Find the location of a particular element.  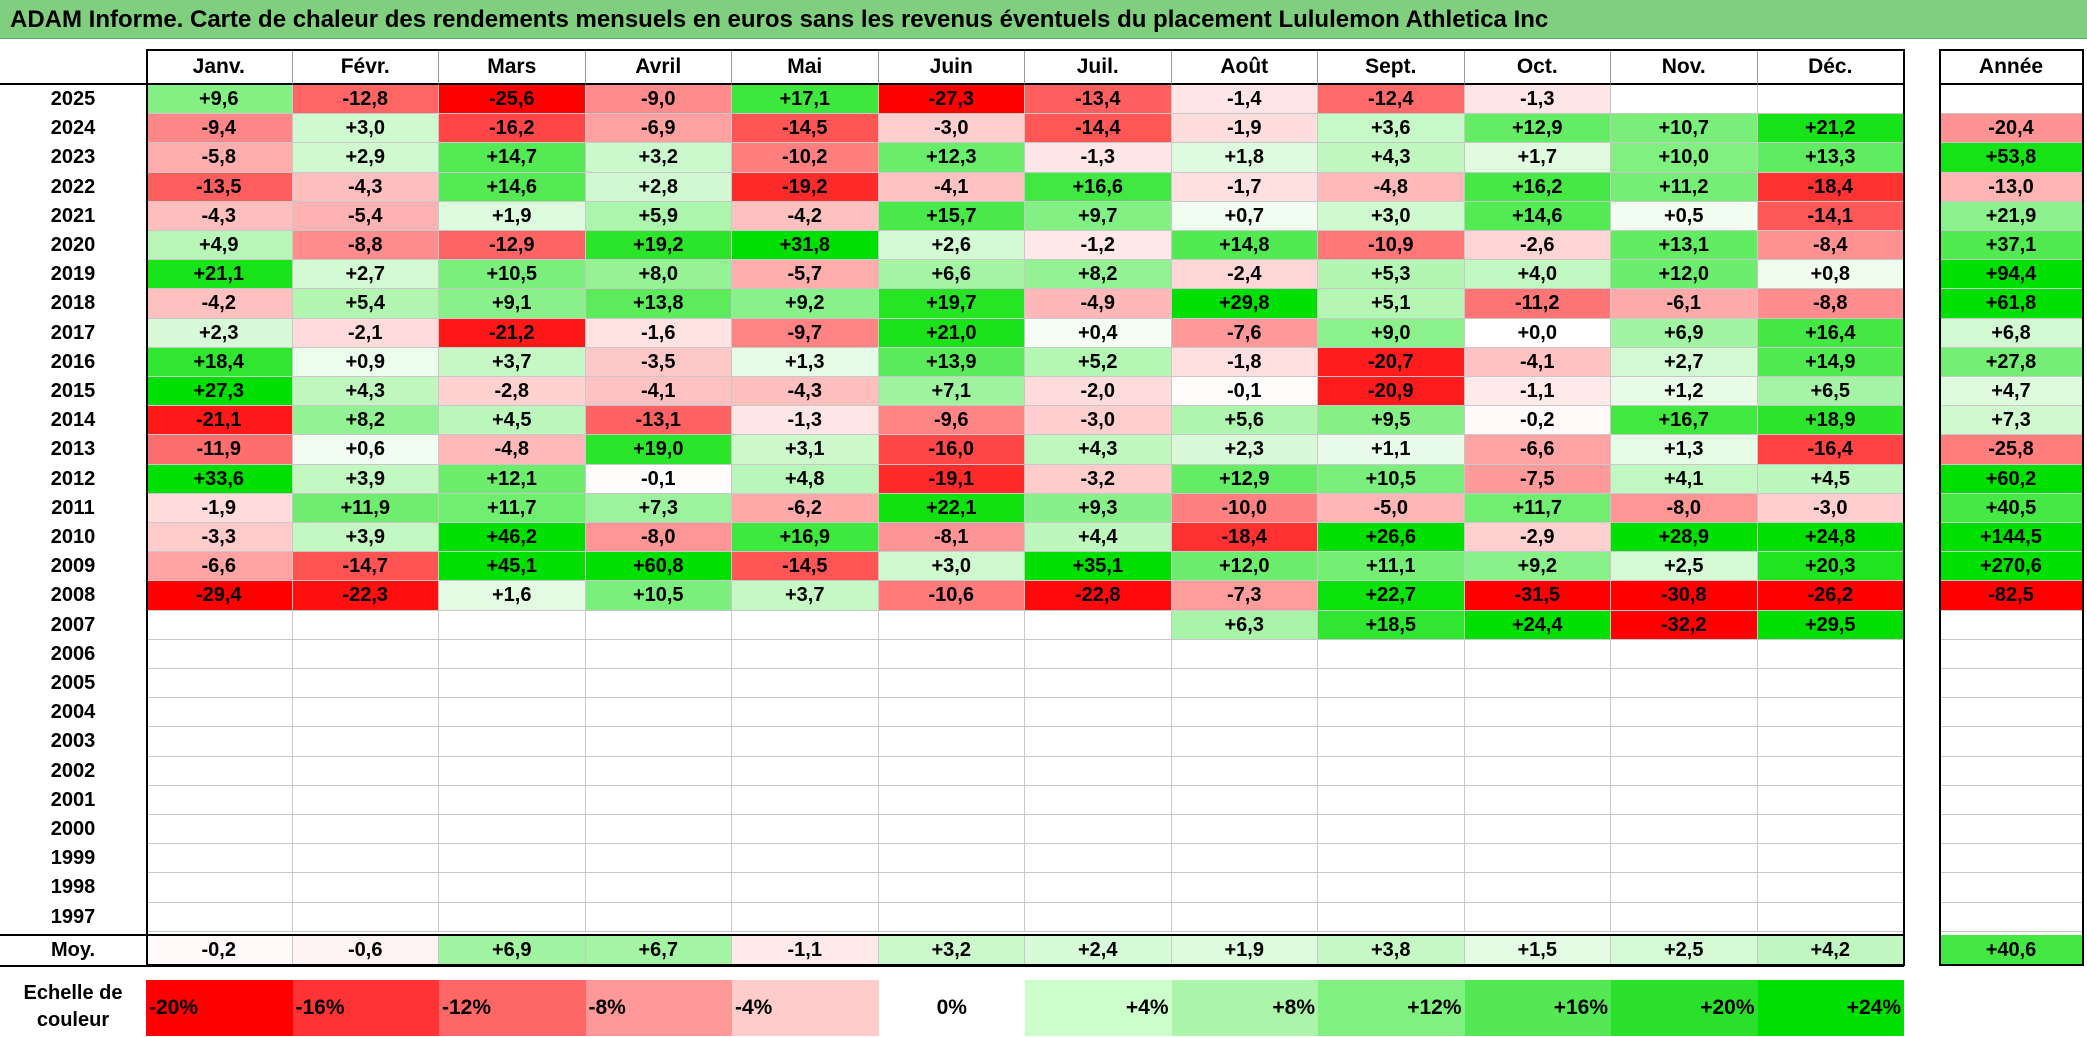

annual-cell: +270,6 is located at coordinates (2011, 567).